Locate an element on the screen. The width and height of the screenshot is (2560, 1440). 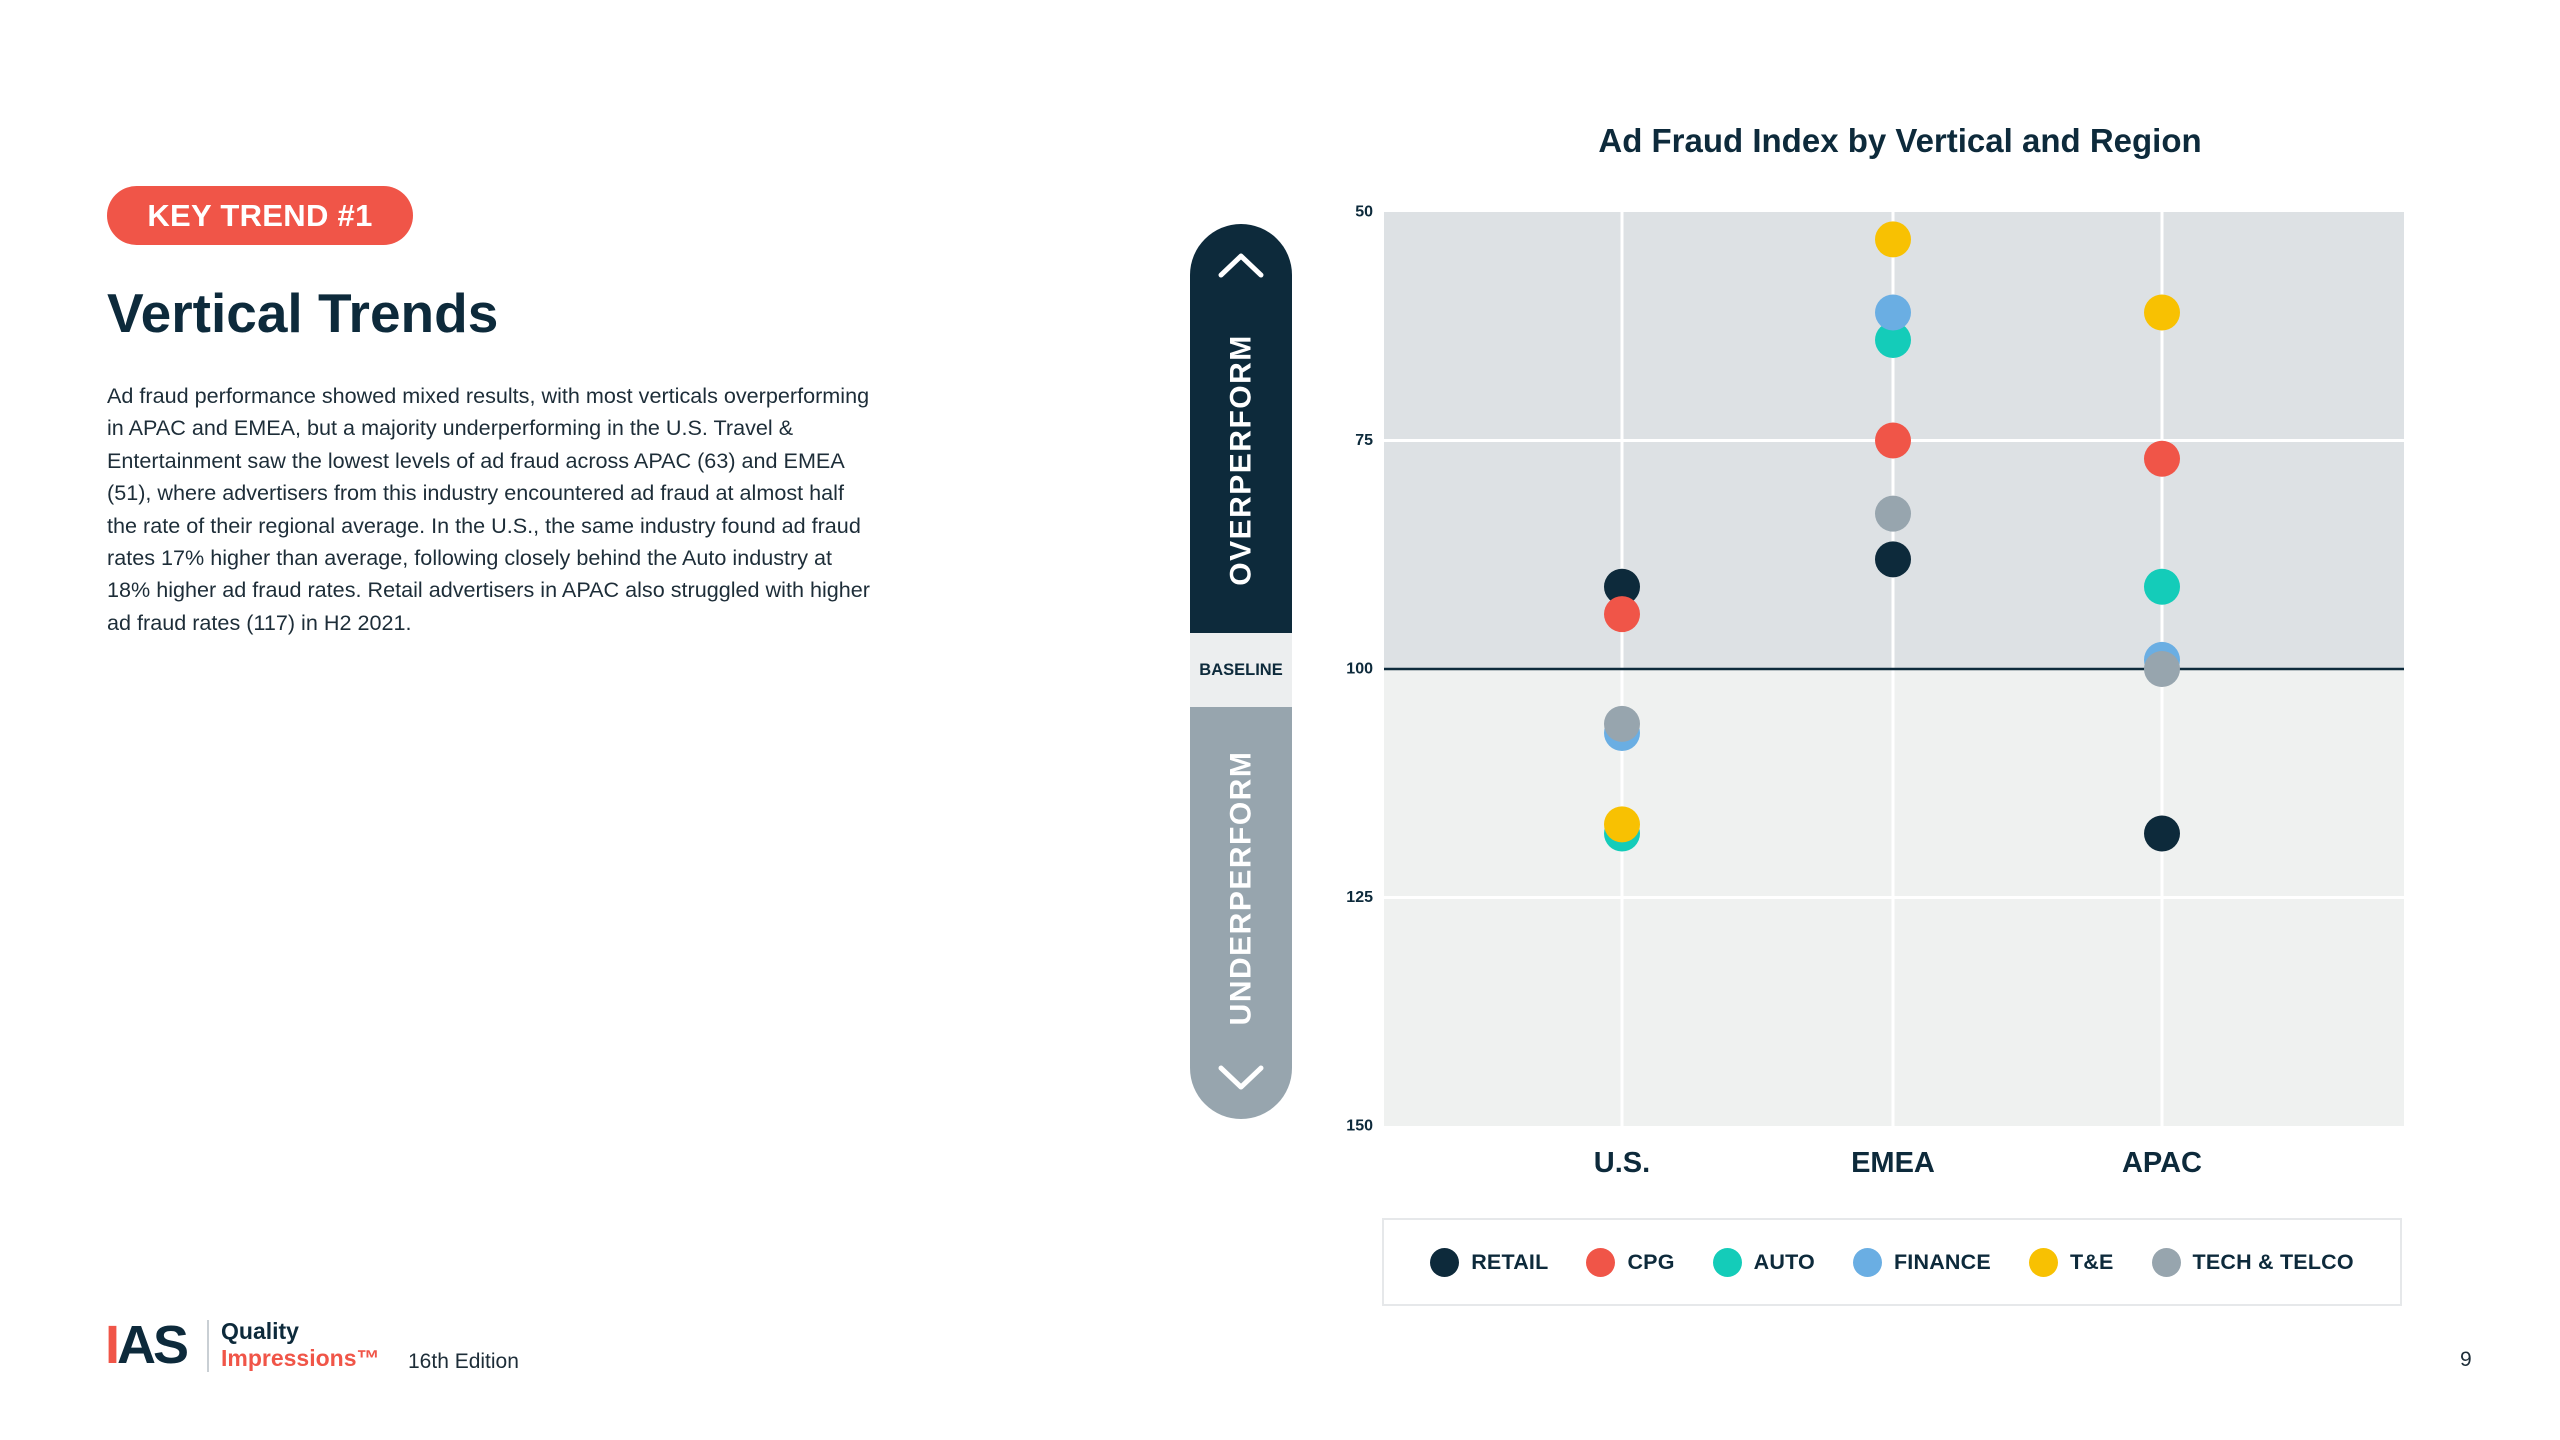
legend-item: RETAIL is located at coordinates (1489, 1262).